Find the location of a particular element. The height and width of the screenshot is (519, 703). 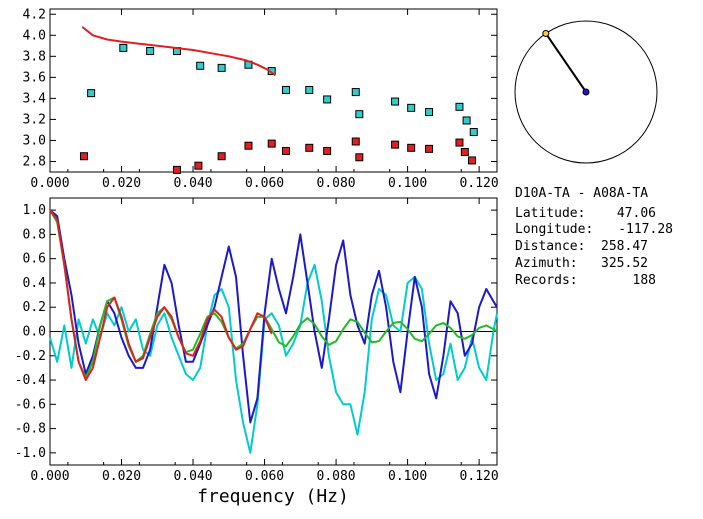

correlation-y-tick-label: -0.2 is located at coordinates (30, 356).